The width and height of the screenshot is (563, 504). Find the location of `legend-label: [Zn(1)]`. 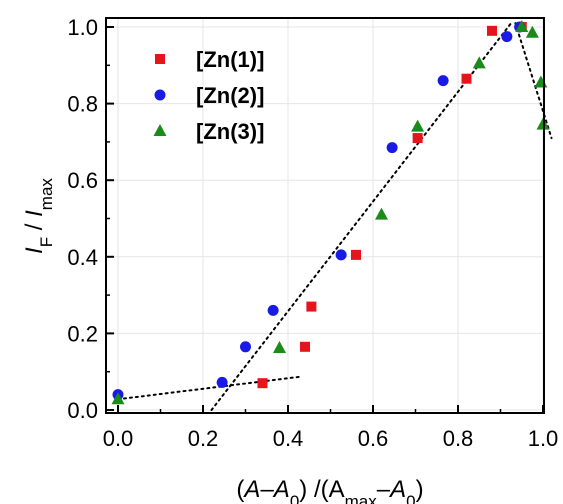

legend-label: [Zn(1)] is located at coordinates (230, 59).